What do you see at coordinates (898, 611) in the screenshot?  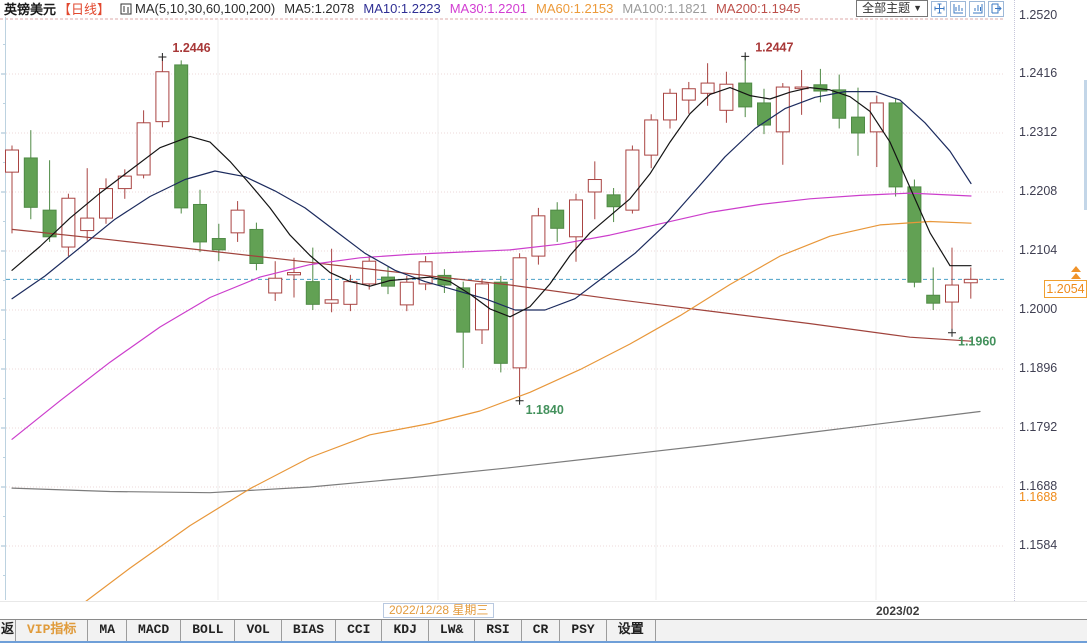 I see `month-label: 2023/02` at bounding box center [898, 611].